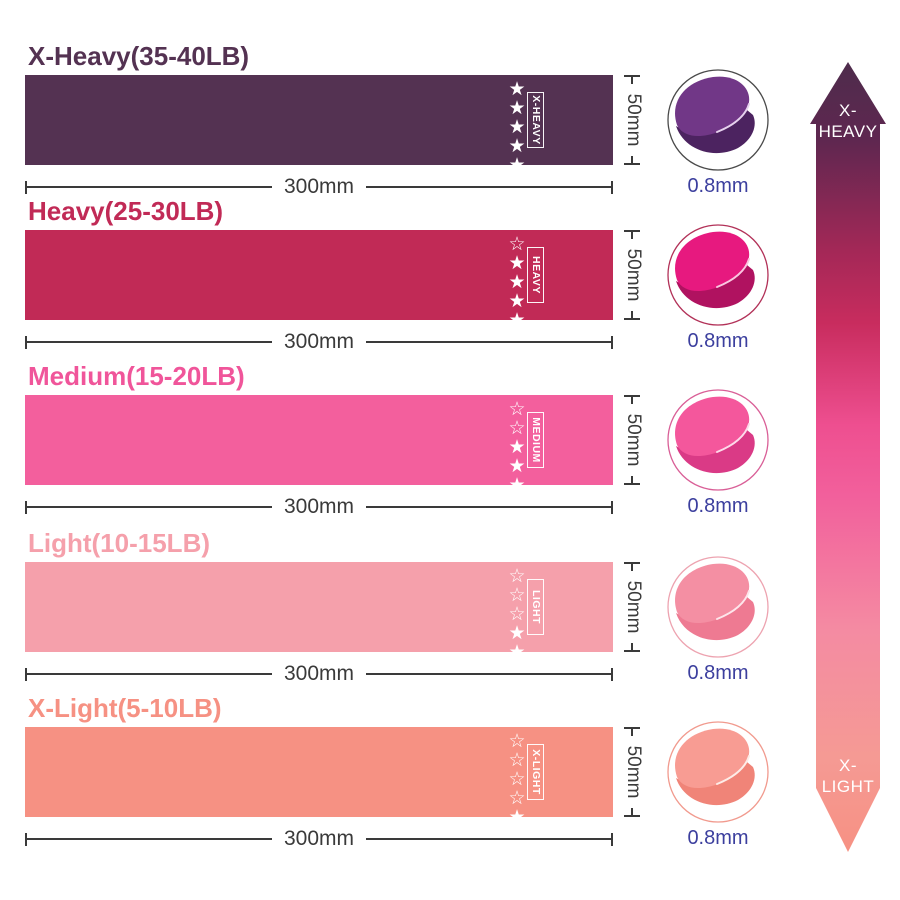  What do you see at coordinates (848, 786) in the screenshot?
I see `arrow-bottom-label-line2: LIGHT` at bounding box center [848, 786].